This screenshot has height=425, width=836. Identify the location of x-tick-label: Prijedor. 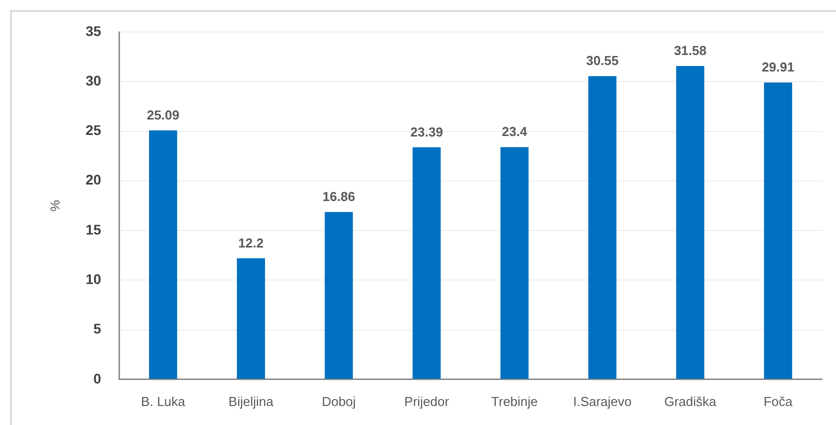
(427, 401).